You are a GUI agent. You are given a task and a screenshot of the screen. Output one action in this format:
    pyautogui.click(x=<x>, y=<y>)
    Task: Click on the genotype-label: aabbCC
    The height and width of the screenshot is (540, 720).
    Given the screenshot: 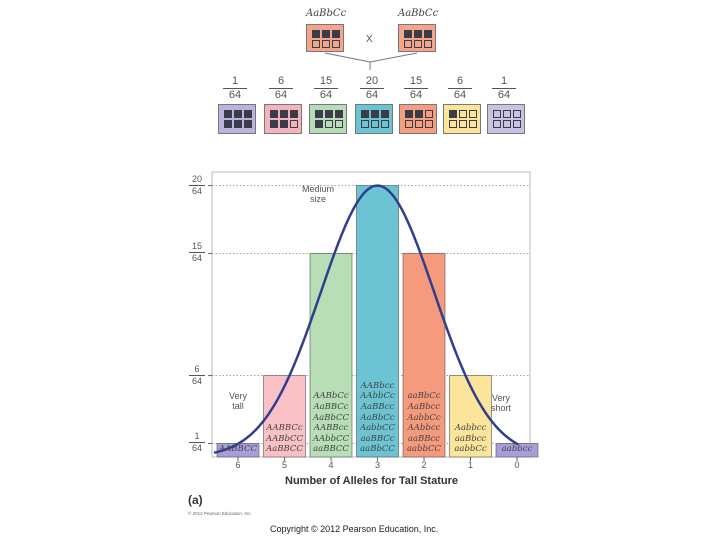 What is the action you would take?
    pyautogui.click(x=424, y=449)
    